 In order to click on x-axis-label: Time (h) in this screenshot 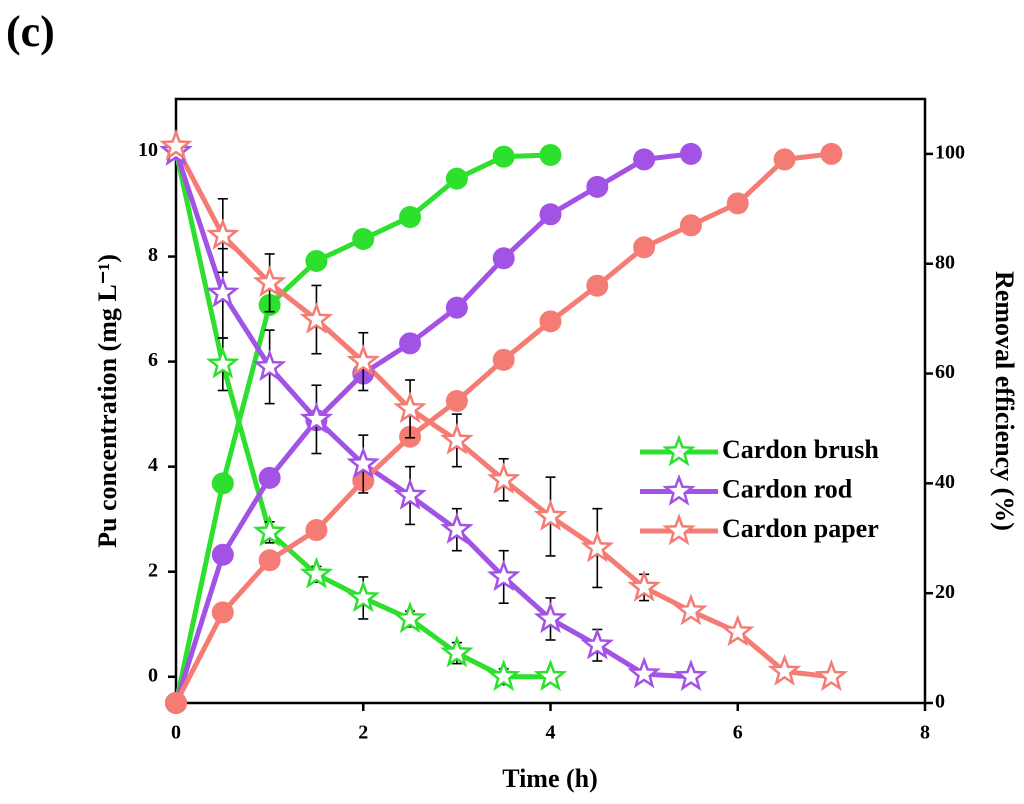, I will do `click(550, 778)`.